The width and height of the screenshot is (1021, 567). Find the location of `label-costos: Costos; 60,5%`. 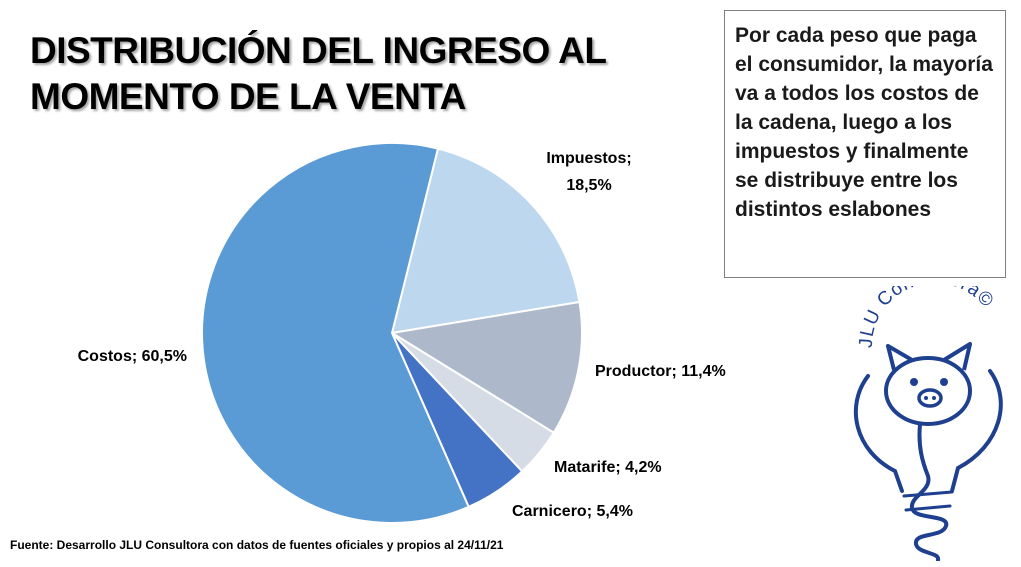

label-costos: Costos; 60,5% is located at coordinates (132, 356).